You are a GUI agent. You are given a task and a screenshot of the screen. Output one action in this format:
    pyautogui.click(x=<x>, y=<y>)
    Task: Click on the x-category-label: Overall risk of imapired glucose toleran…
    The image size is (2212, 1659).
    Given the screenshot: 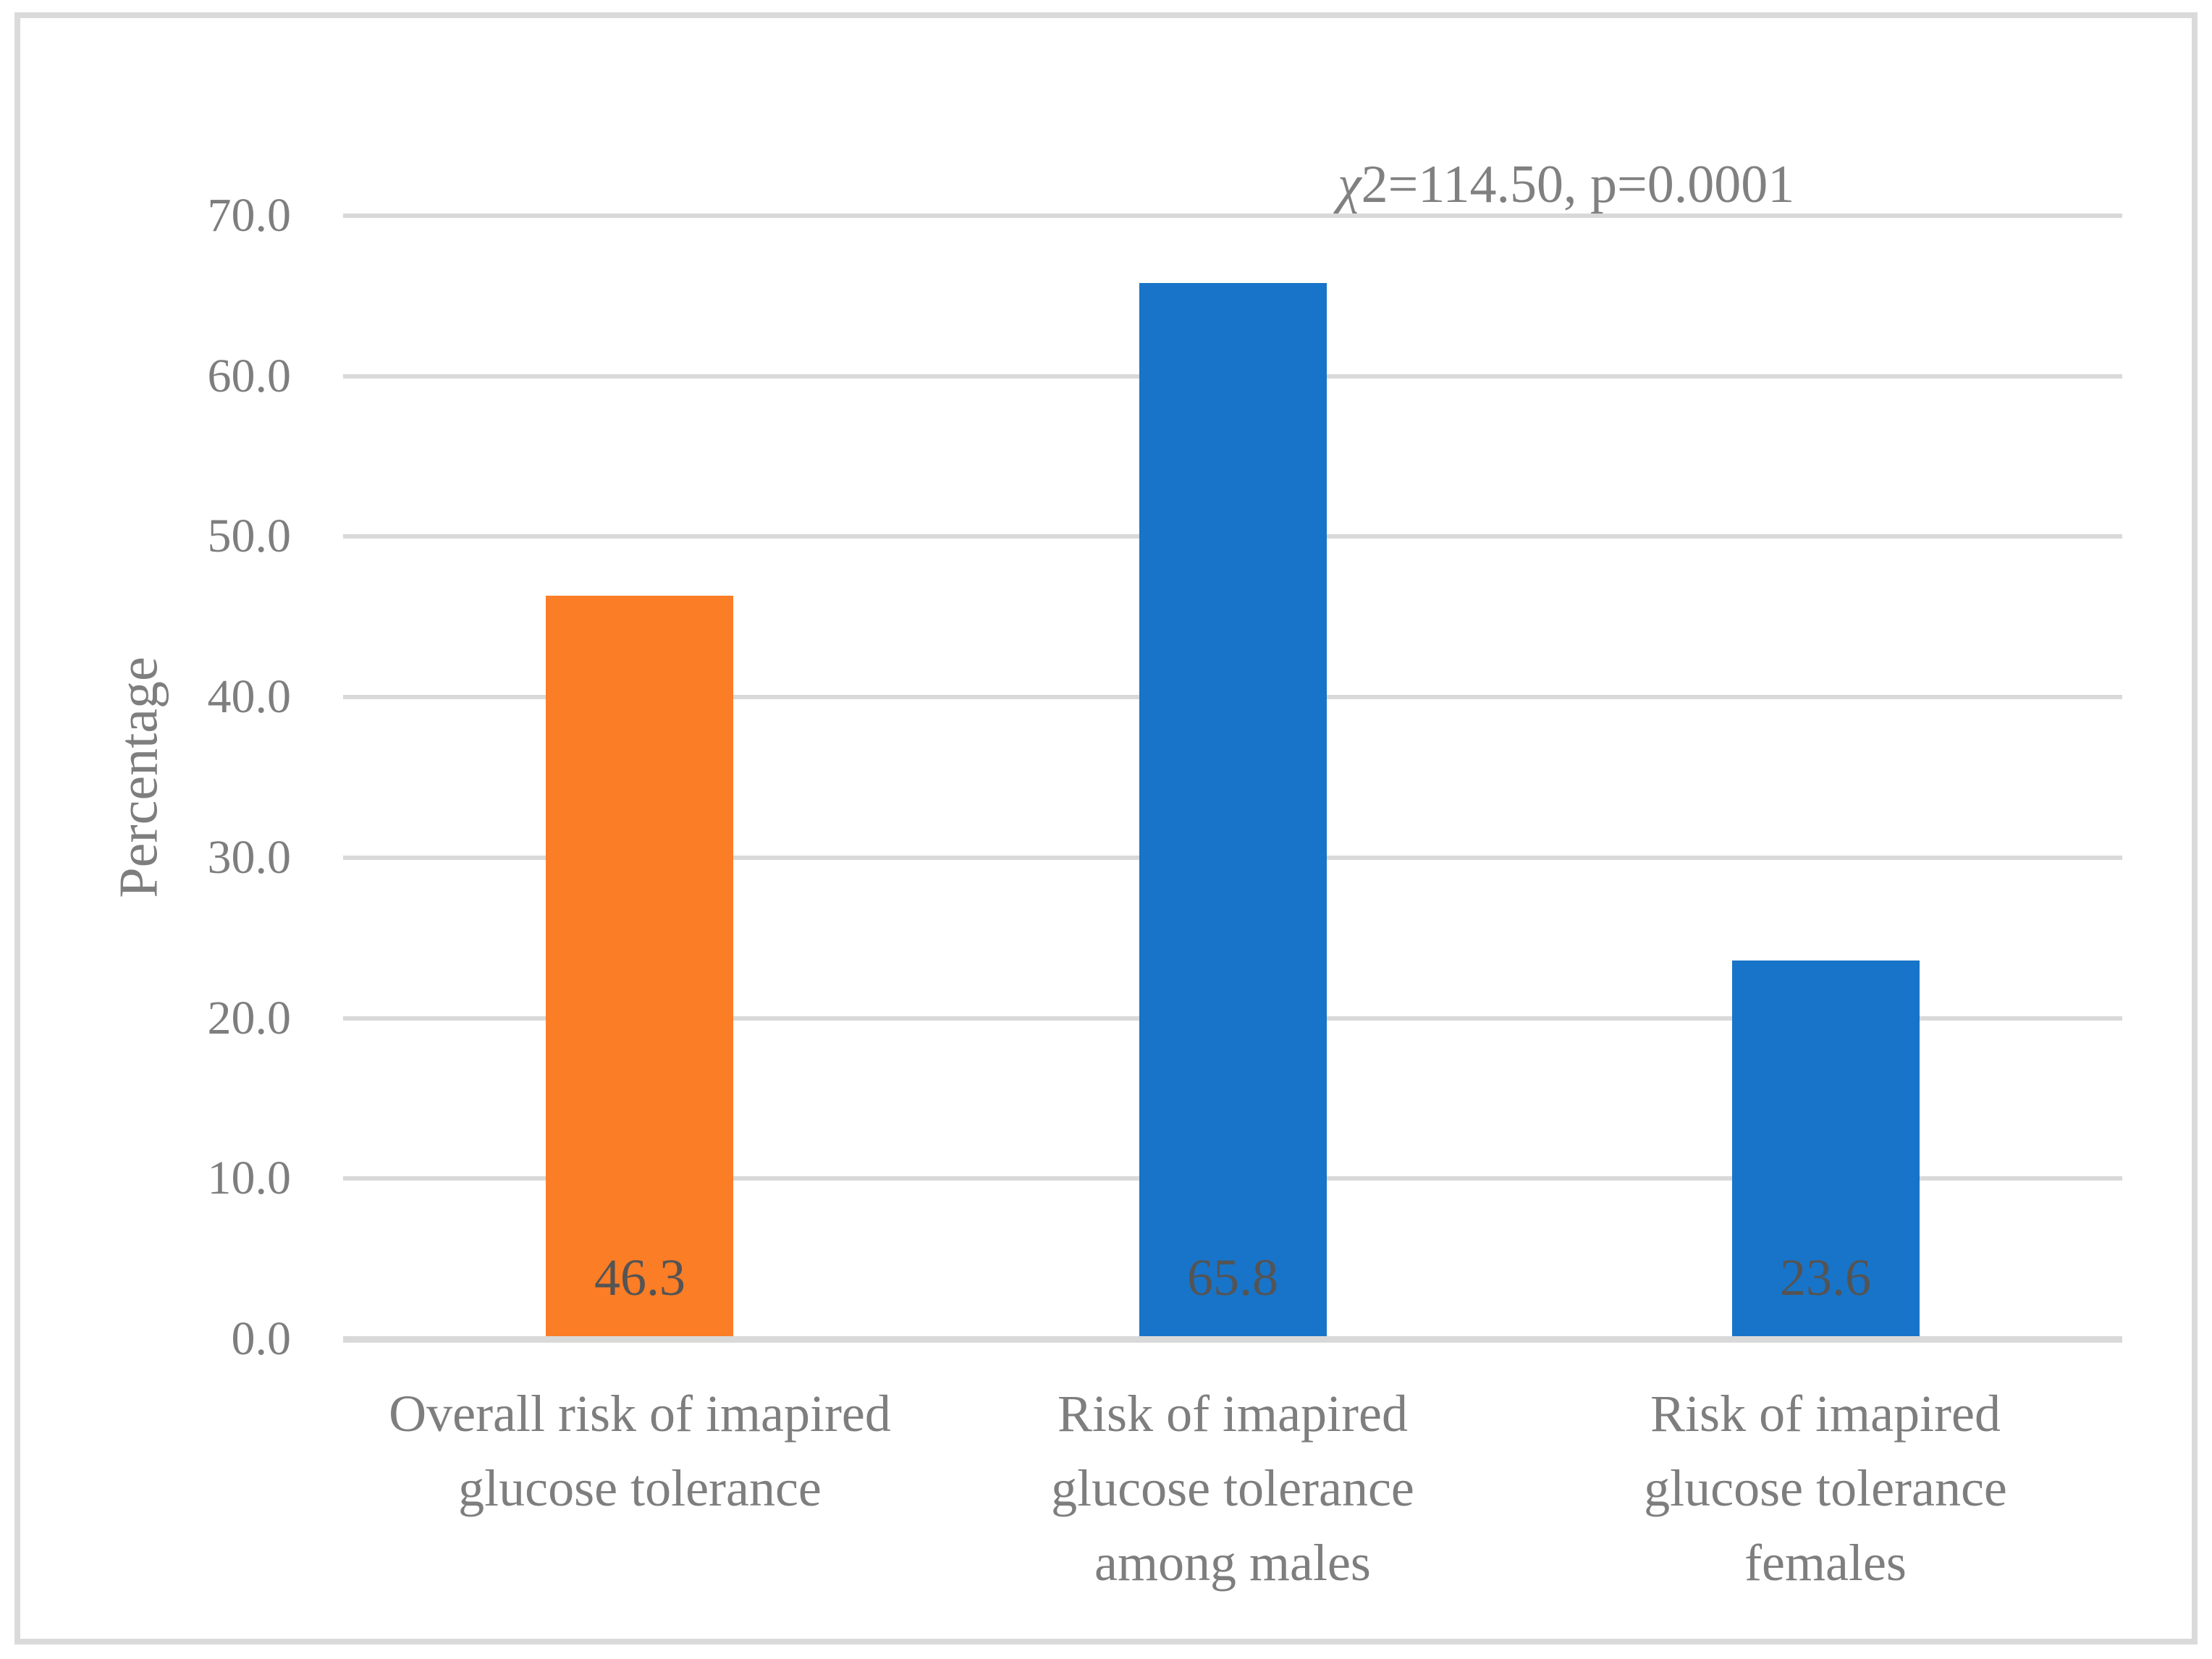 What is the action you would take?
    pyautogui.click(x=640, y=1451)
    